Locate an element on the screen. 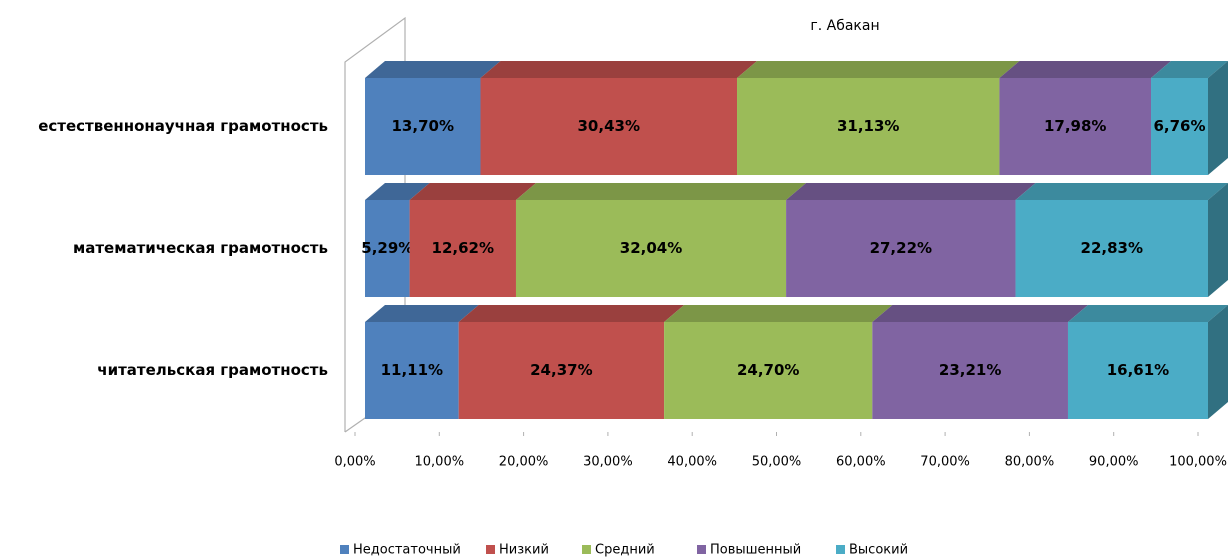 The image size is (1229, 560). value-label: 12,62% is located at coordinates (463, 248).